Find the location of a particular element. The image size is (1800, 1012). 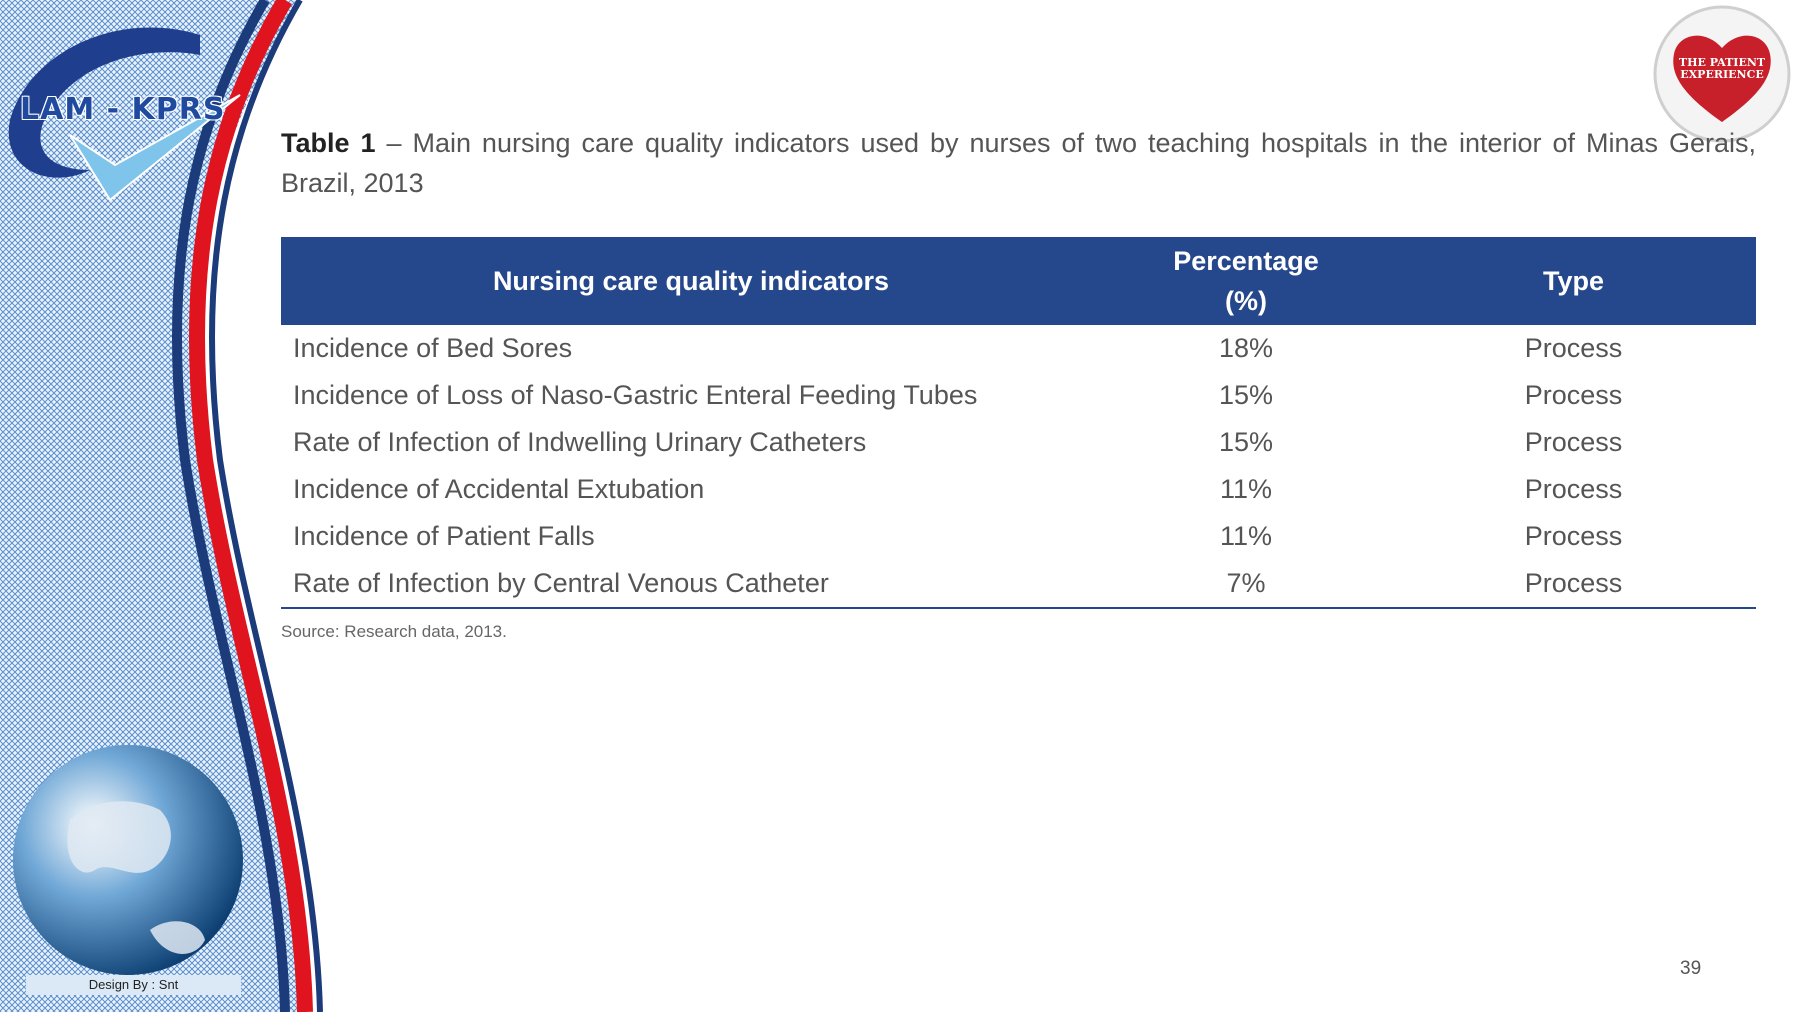

caption-lead: Table 1 is located at coordinates (328, 143).